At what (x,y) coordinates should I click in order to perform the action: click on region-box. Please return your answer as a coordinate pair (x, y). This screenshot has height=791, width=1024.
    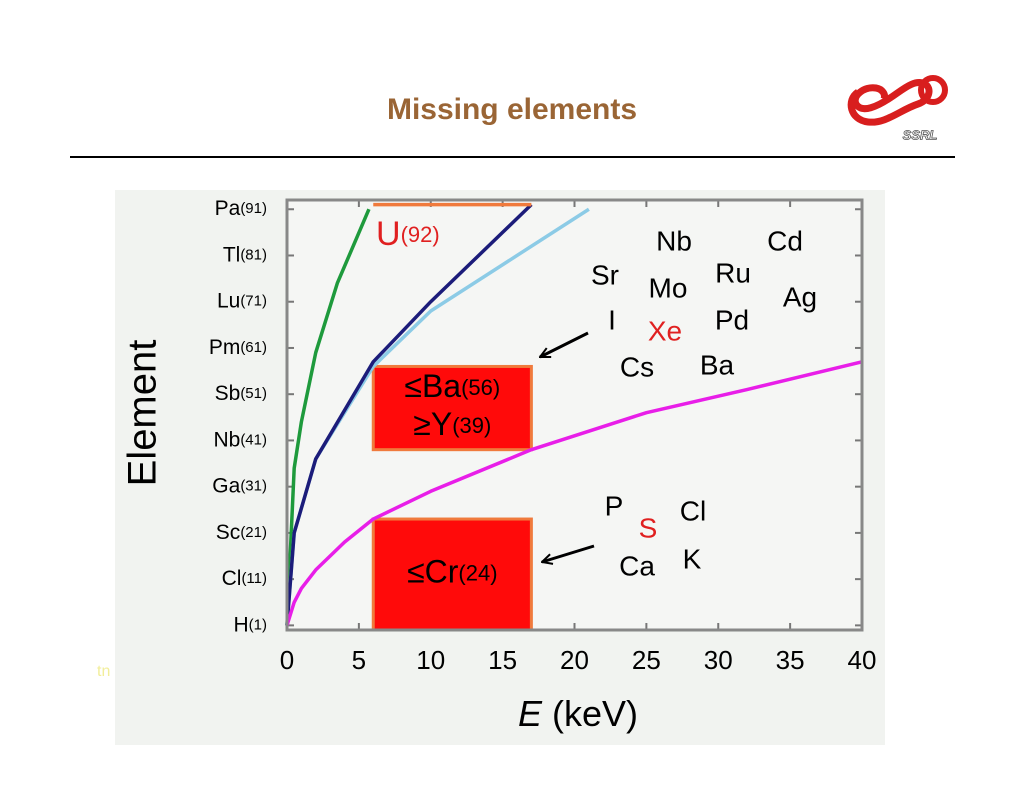
    Looking at the image, I should click on (452, 408).